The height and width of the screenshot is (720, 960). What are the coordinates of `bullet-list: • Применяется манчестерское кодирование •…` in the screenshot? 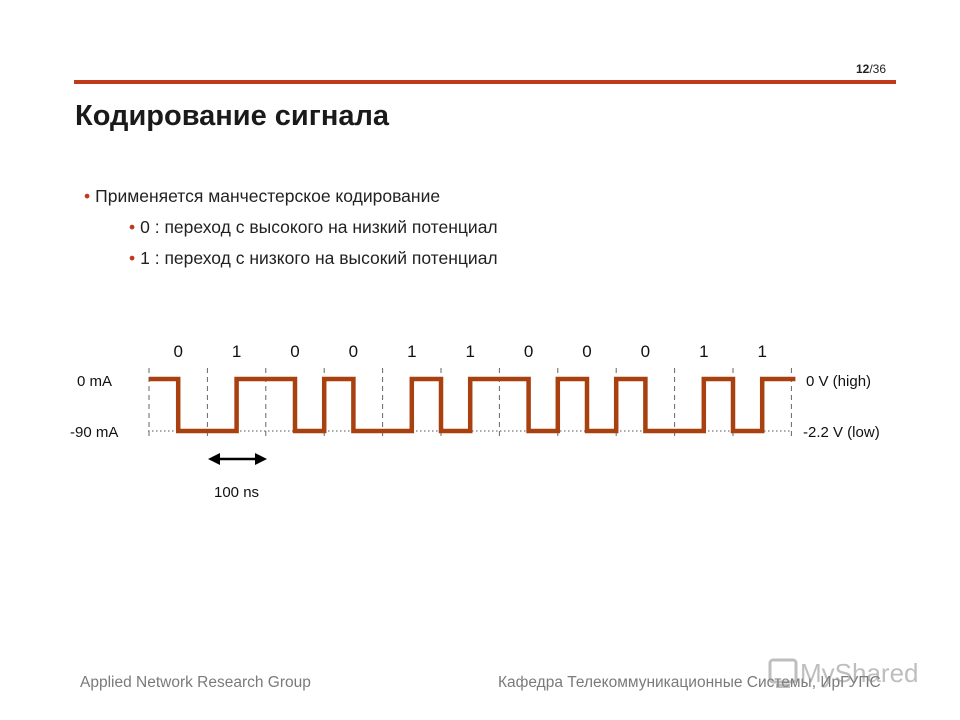 It's located at (291, 227).